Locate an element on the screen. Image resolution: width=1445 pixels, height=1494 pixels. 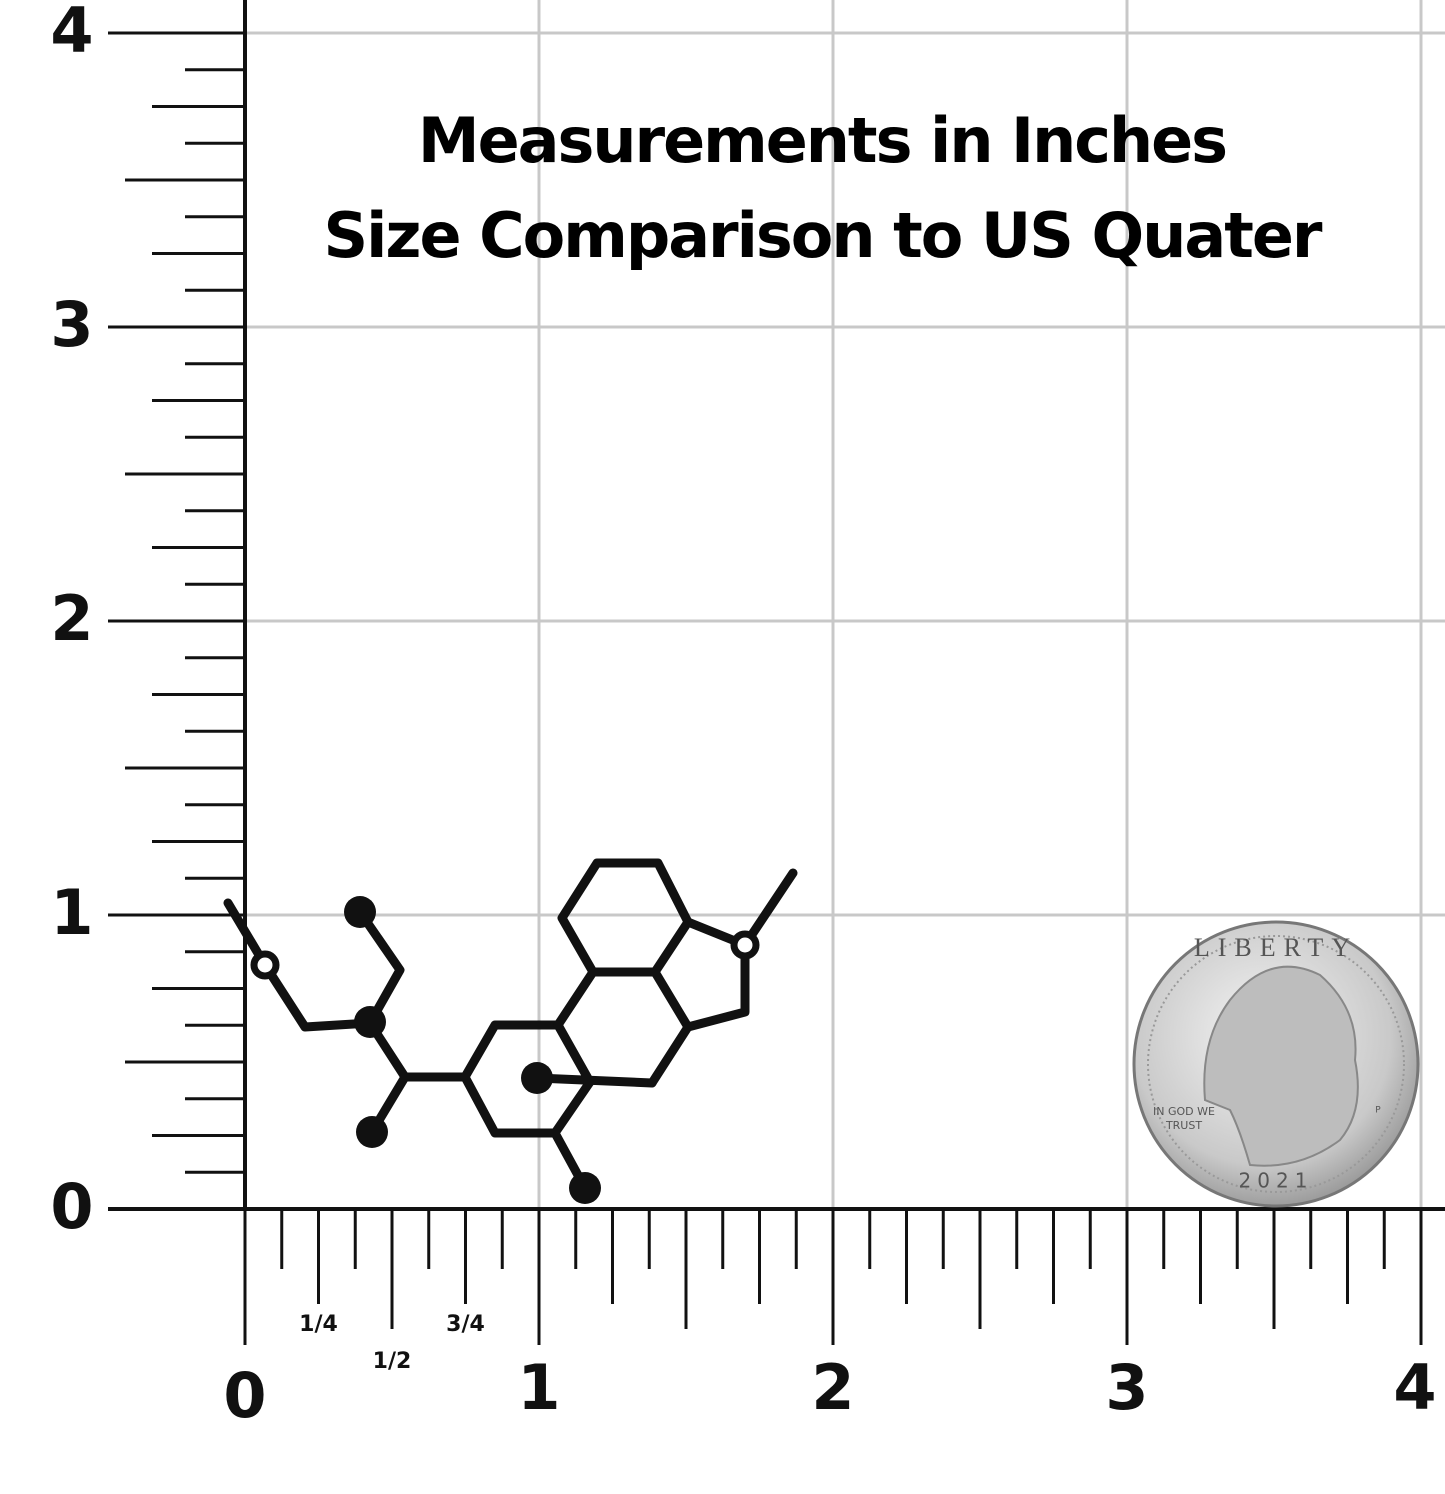
x-label: 1 is located at coordinates (538, 1387).